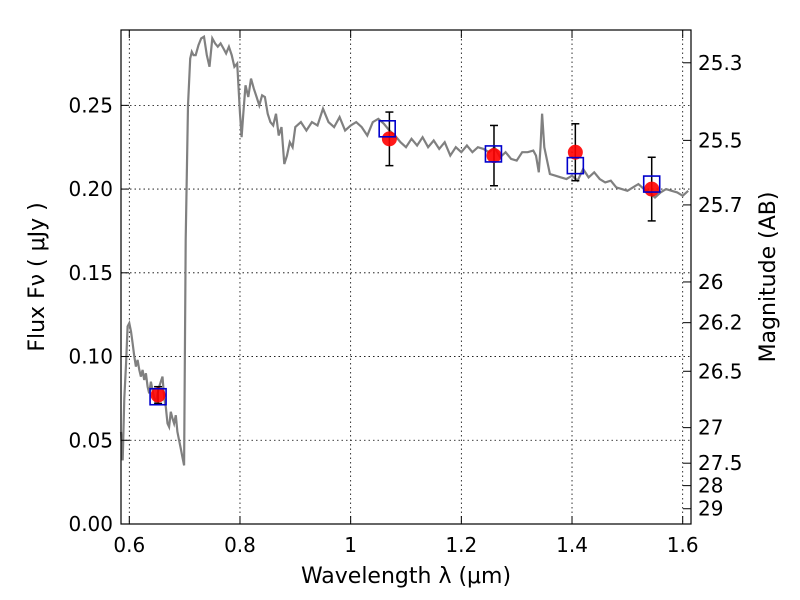 The image size is (800, 600). Describe the element at coordinates (350, 545) in the screenshot. I see `x-tick-label: 1` at that location.